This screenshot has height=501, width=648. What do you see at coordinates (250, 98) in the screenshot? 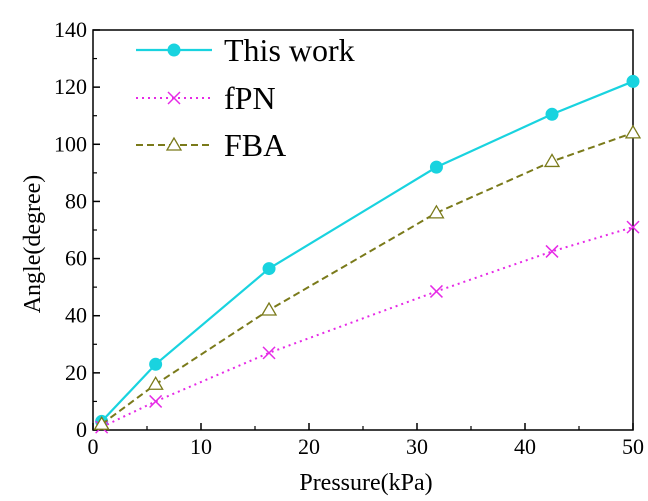
I see `legend-label: fPN` at bounding box center [250, 98].